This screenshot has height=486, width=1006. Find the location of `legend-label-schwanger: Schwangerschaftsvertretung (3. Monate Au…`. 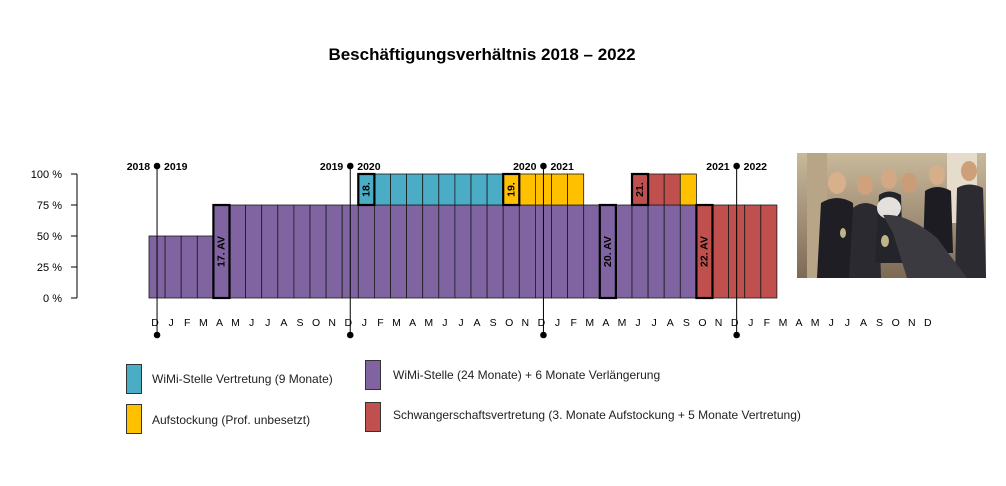

legend-label-schwanger: Schwangerschaftsvertretung (3. Monate Au… is located at coordinates (597, 415).